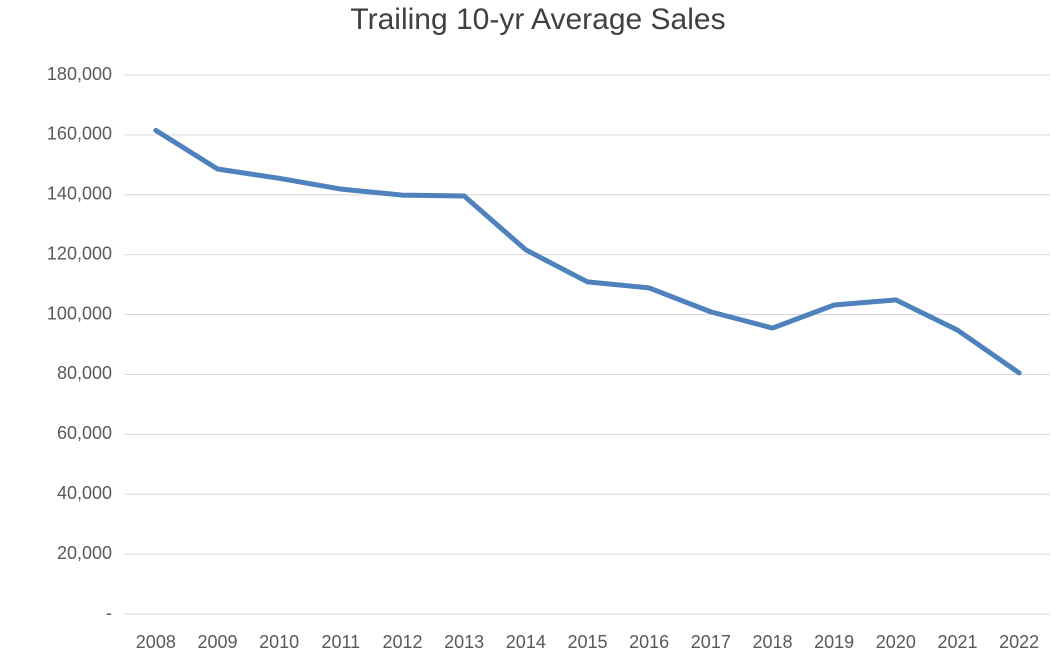 The width and height of the screenshot is (1051, 658). Describe the element at coordinates (464, 642) in the screenshot. I see `x-tick-label: 2013` at that location.